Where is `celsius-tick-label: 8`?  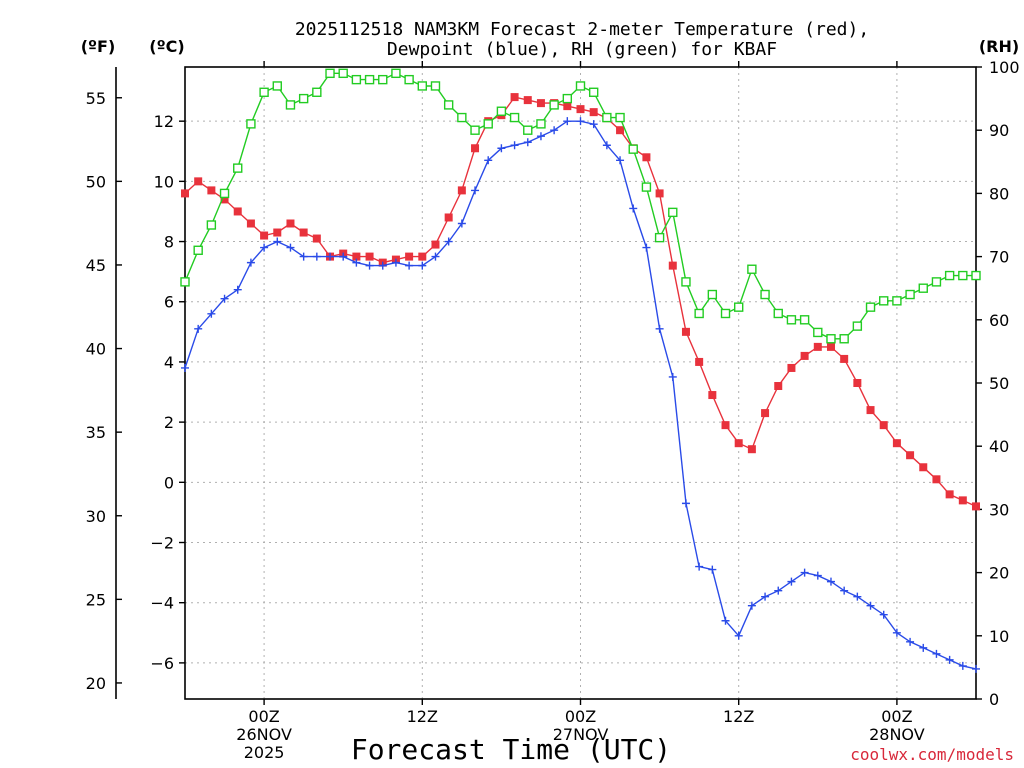
celsius-tick-label: 8 is located at coordinates (169, 242).